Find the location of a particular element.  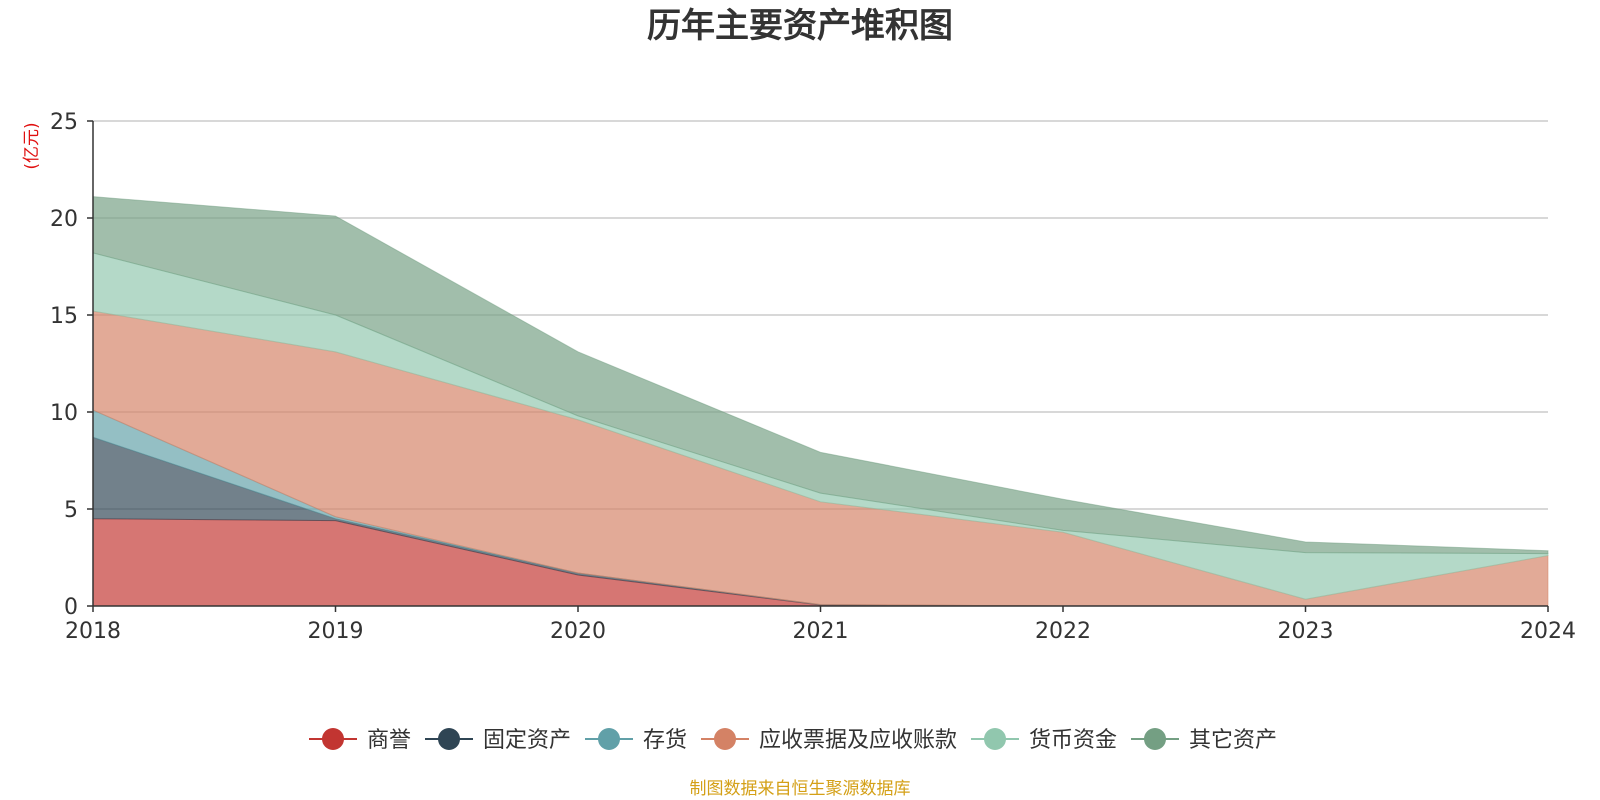

legend-label: 商誉 is located at coordinates (389, 740).